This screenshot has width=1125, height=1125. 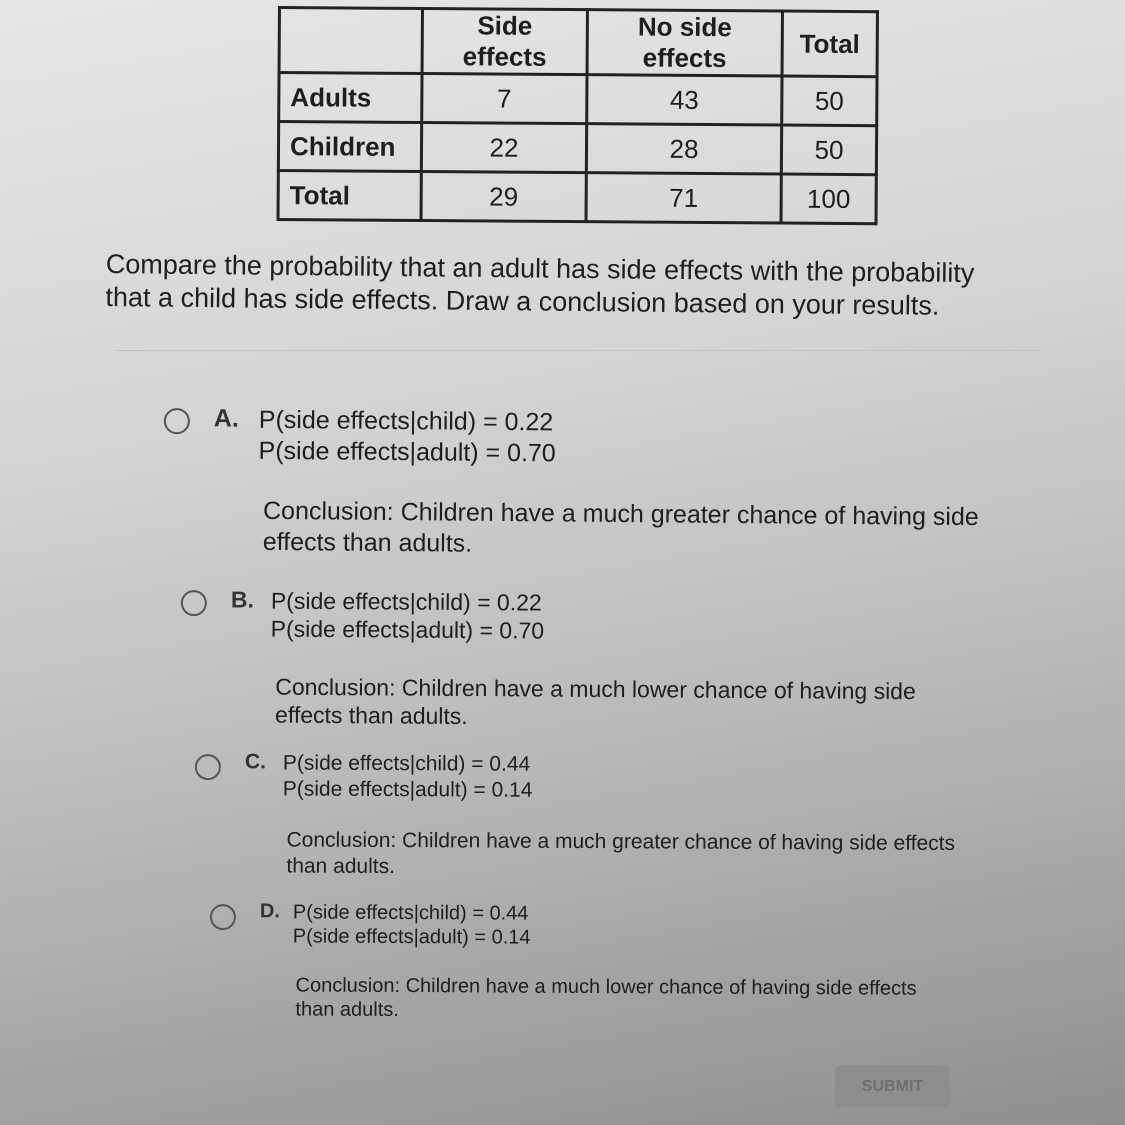 What do you see at coordinates (242, 599) in the screenshot?
I see `option-letter: B.` at bounding box center [242, 599].